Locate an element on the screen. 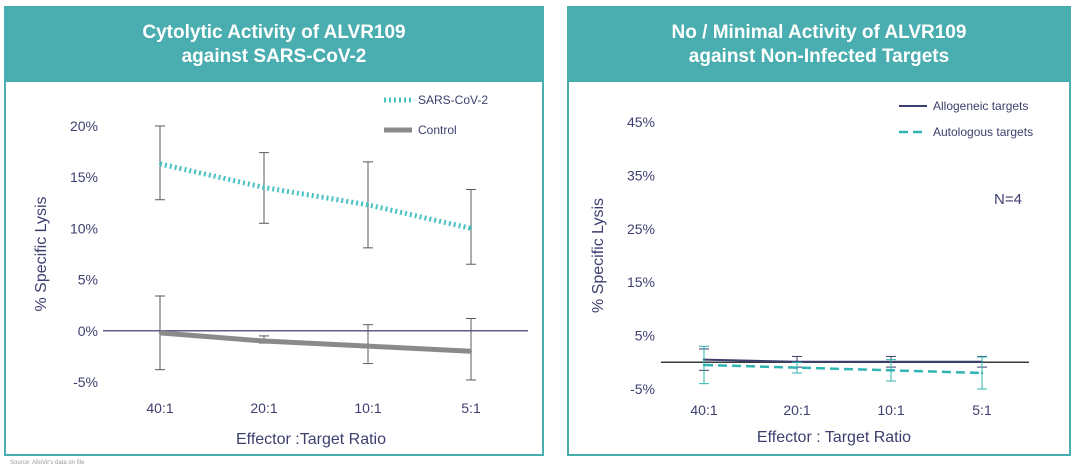 The height and width of the screenshot is (473, 1074). chart1-series-line-allogeneic-targets is located at coordinates (842, 360).